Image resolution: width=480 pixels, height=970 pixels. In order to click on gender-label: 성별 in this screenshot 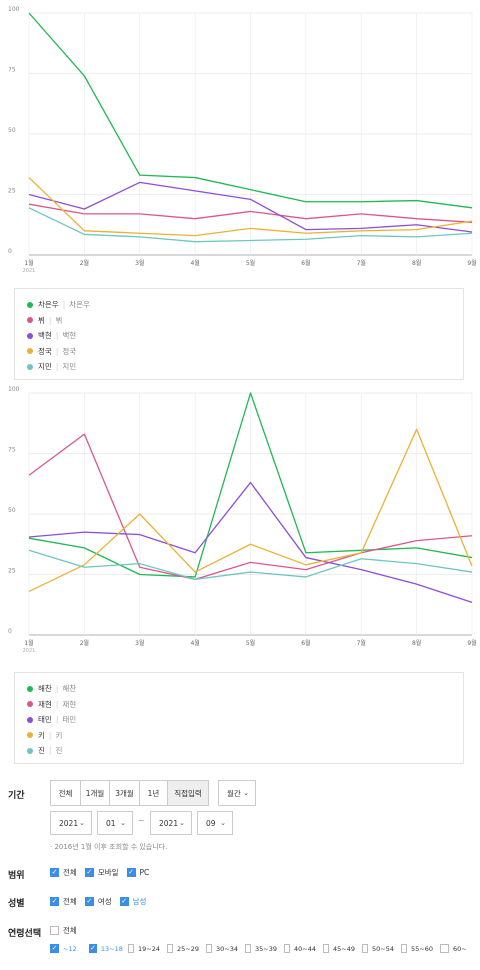, I will do `click(16, 904)`.